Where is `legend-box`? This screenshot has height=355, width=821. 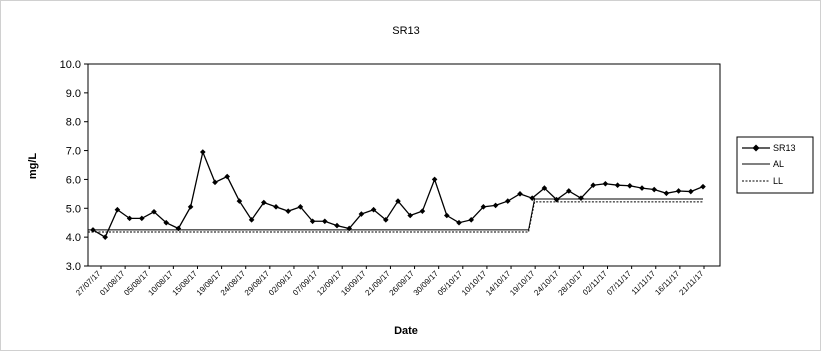
legend-box is located at coordinates (775, 165).